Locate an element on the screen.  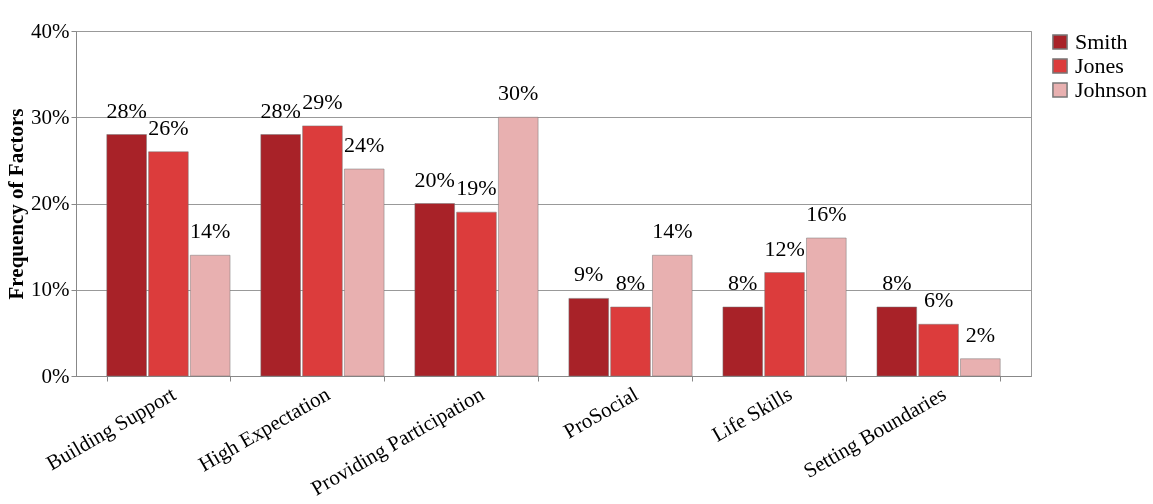
data-label: 16% is located at coordinates (826, 213).